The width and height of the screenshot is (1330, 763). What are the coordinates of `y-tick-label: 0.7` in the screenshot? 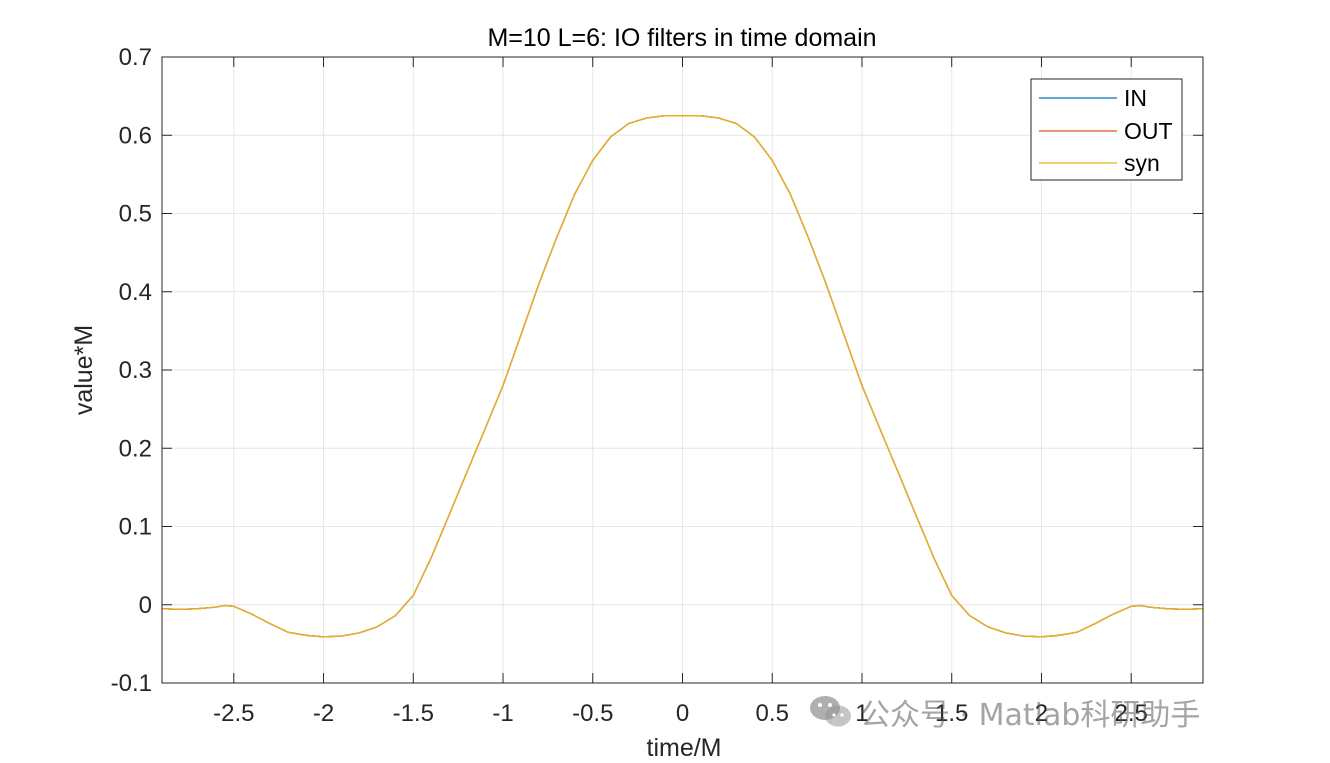 It's located at (135, 57).